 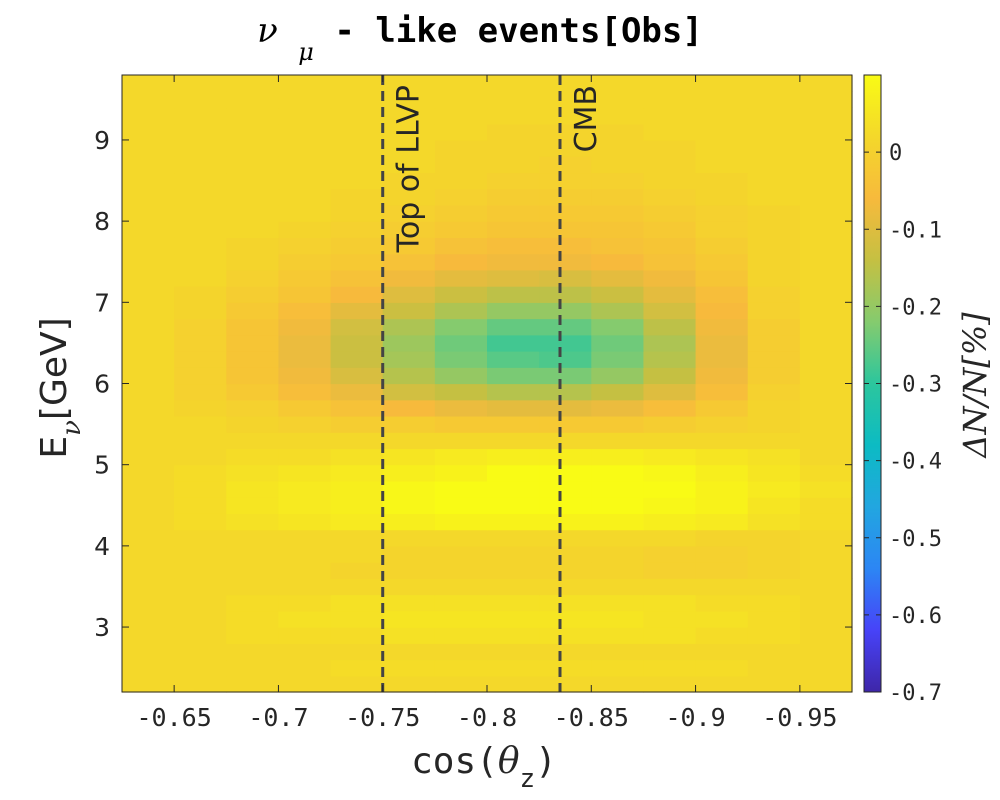 I want to click on y-tick-label: 3, so click(x=102, y=627).